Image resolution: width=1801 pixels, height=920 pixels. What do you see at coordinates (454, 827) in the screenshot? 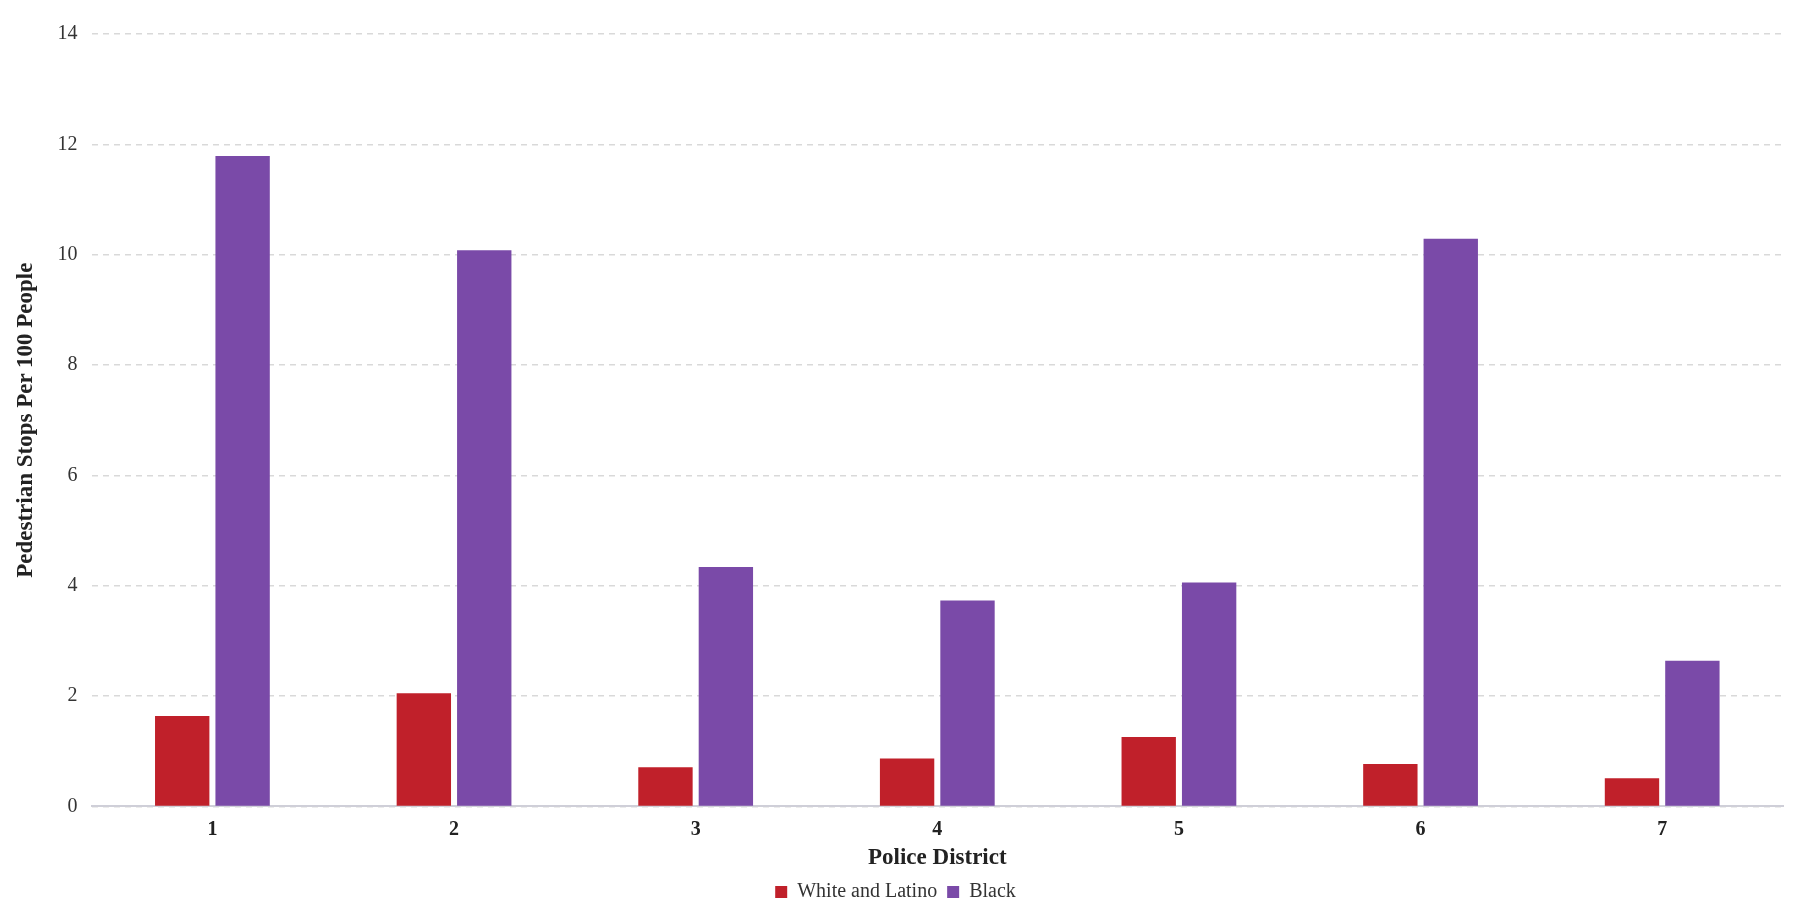
I see `x-tick-label: 2` at bounding box center [454, 827].